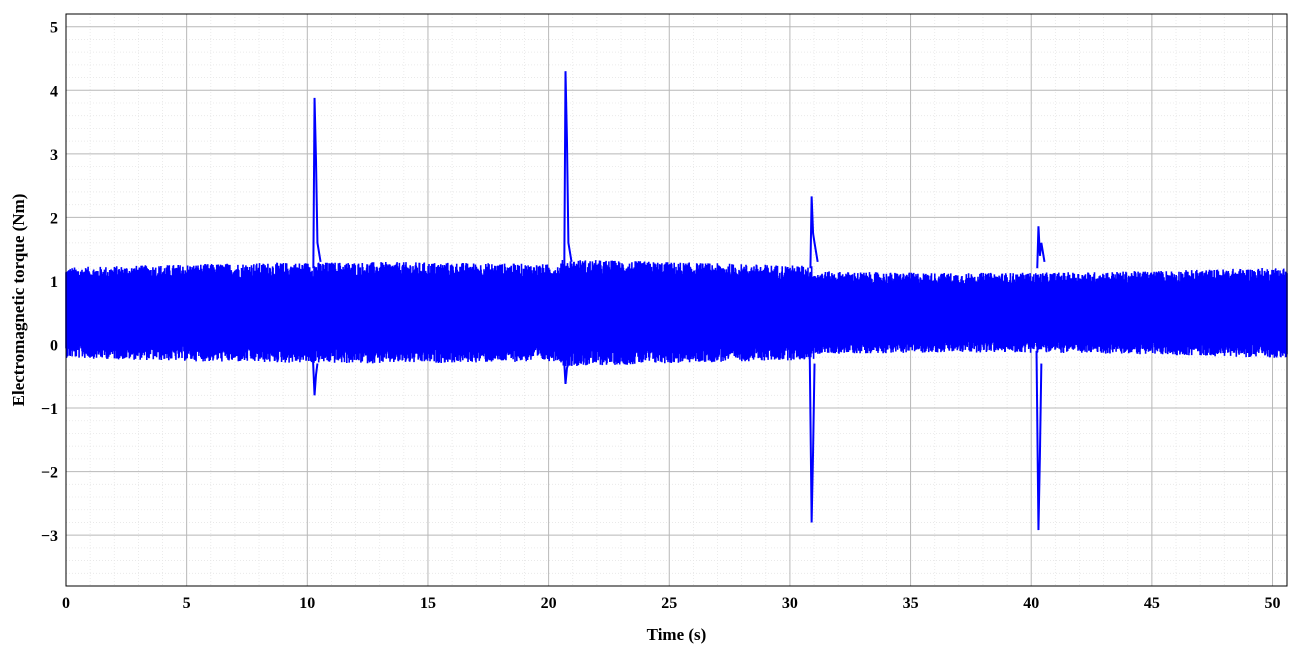 Image resolution: width=1301 pixels, height=650 pixels. Describe the element at coordinates (1273, 603) in the screenshot. I see `x-tick-label: 50` at that location.